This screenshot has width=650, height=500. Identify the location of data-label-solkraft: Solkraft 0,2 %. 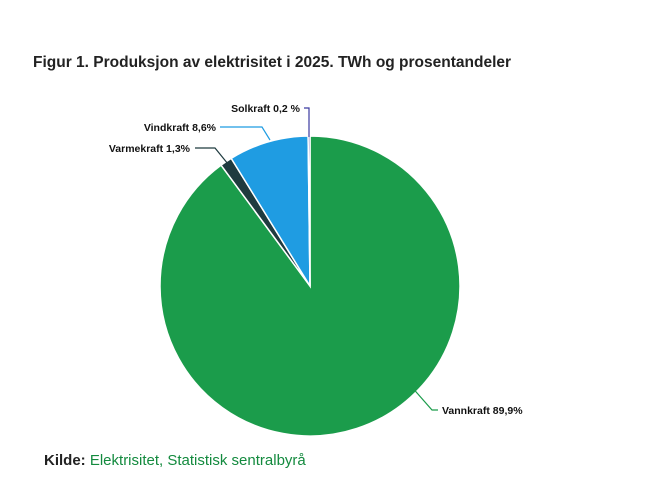
(266, 109).